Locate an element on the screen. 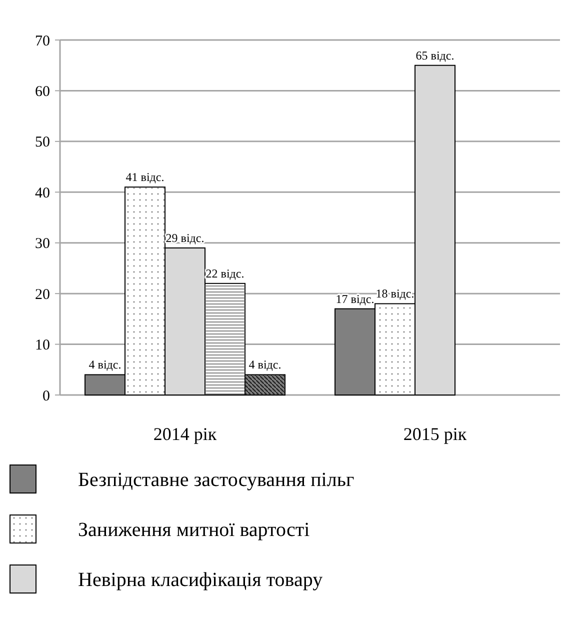 This screenshot has width=580, height=637. y-tick-label: 70 is located at coordinates (42, 41).